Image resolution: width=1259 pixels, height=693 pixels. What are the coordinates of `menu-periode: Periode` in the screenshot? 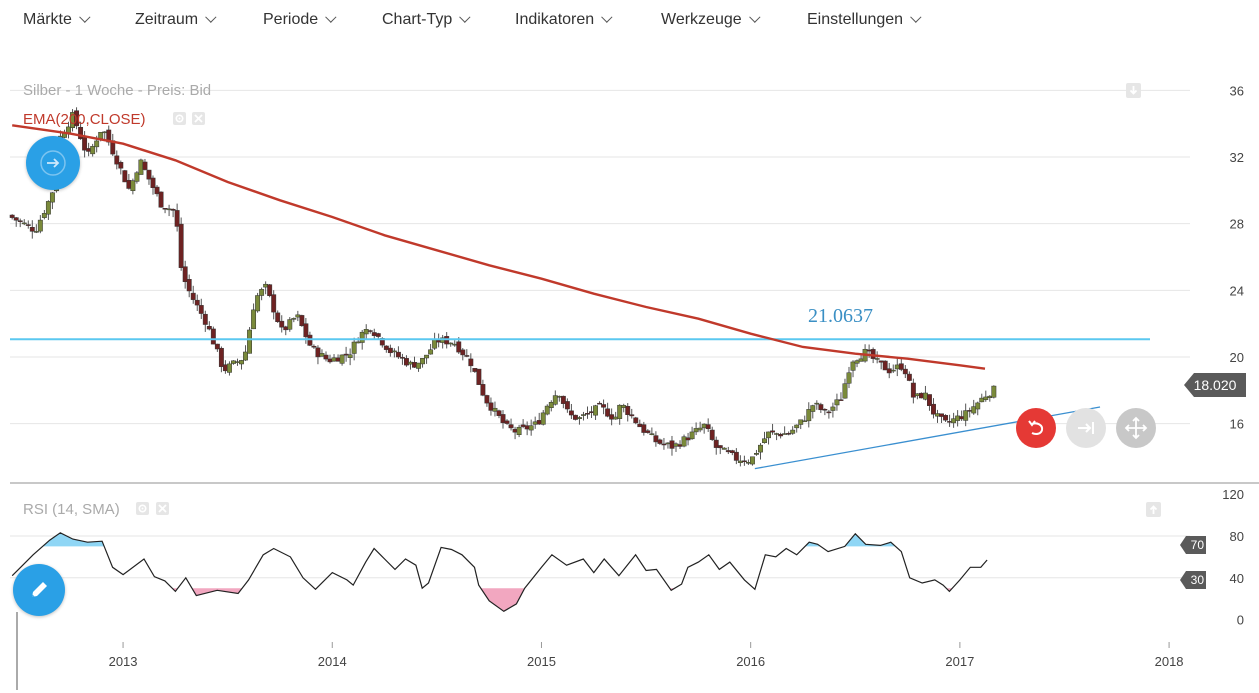 It's located at (300, 20).